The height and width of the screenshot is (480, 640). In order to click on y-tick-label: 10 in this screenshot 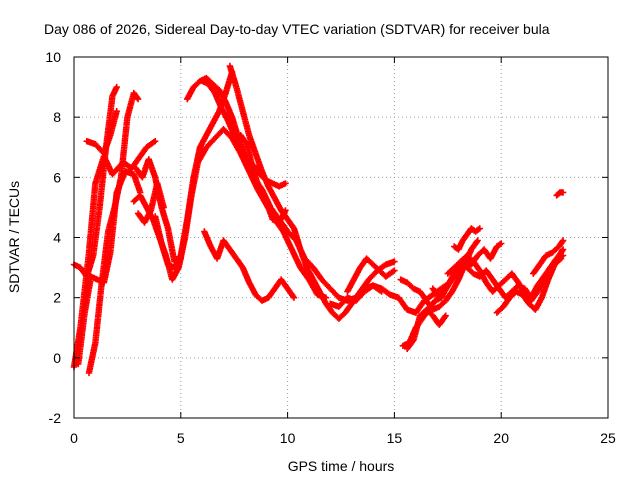, I will do `click(53, 57)`.